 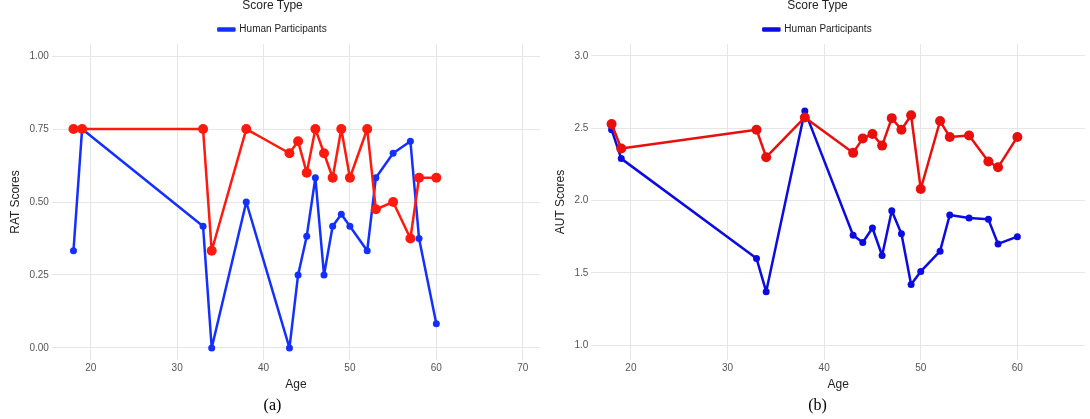 What do you see at coordinates (581, 200) in the screenshot?
I see `y-tick-label: 2.0` at bounding box center [581, 200].